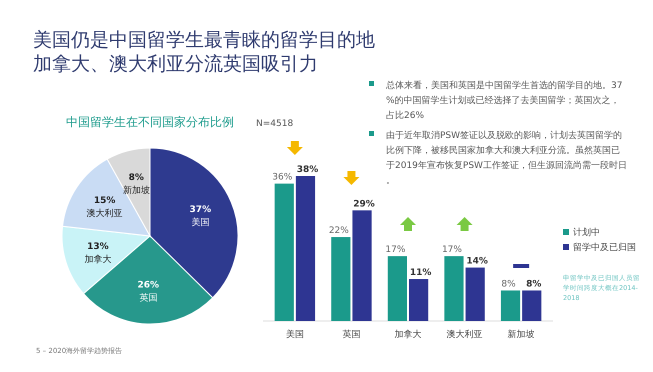 The width and height of the screenshot is (653, 372). I want to click on data-label: 22%, so click(339, 231).